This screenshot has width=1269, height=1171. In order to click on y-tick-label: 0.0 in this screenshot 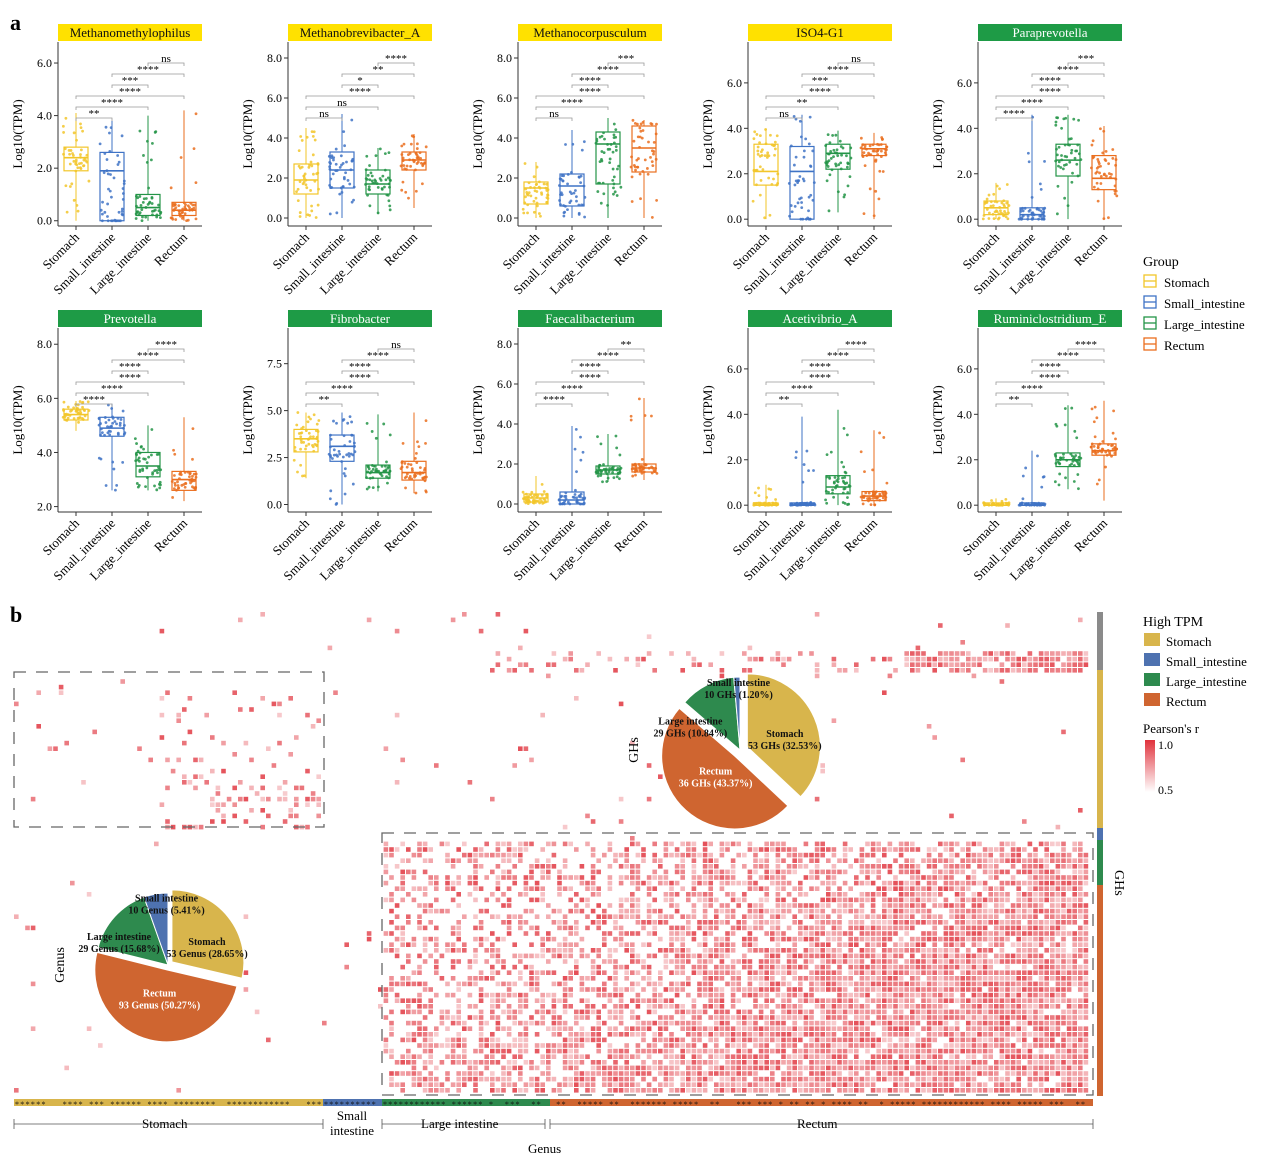, I will do `click(734, 505)`.